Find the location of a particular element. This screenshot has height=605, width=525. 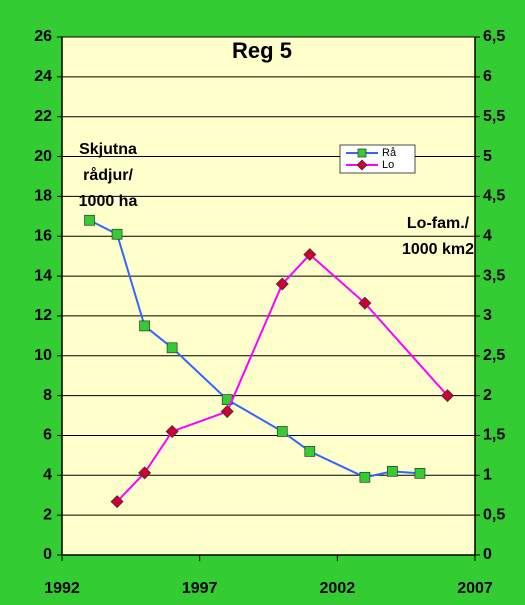

y-tick-label: 22 is located at coordinates (43, 116).